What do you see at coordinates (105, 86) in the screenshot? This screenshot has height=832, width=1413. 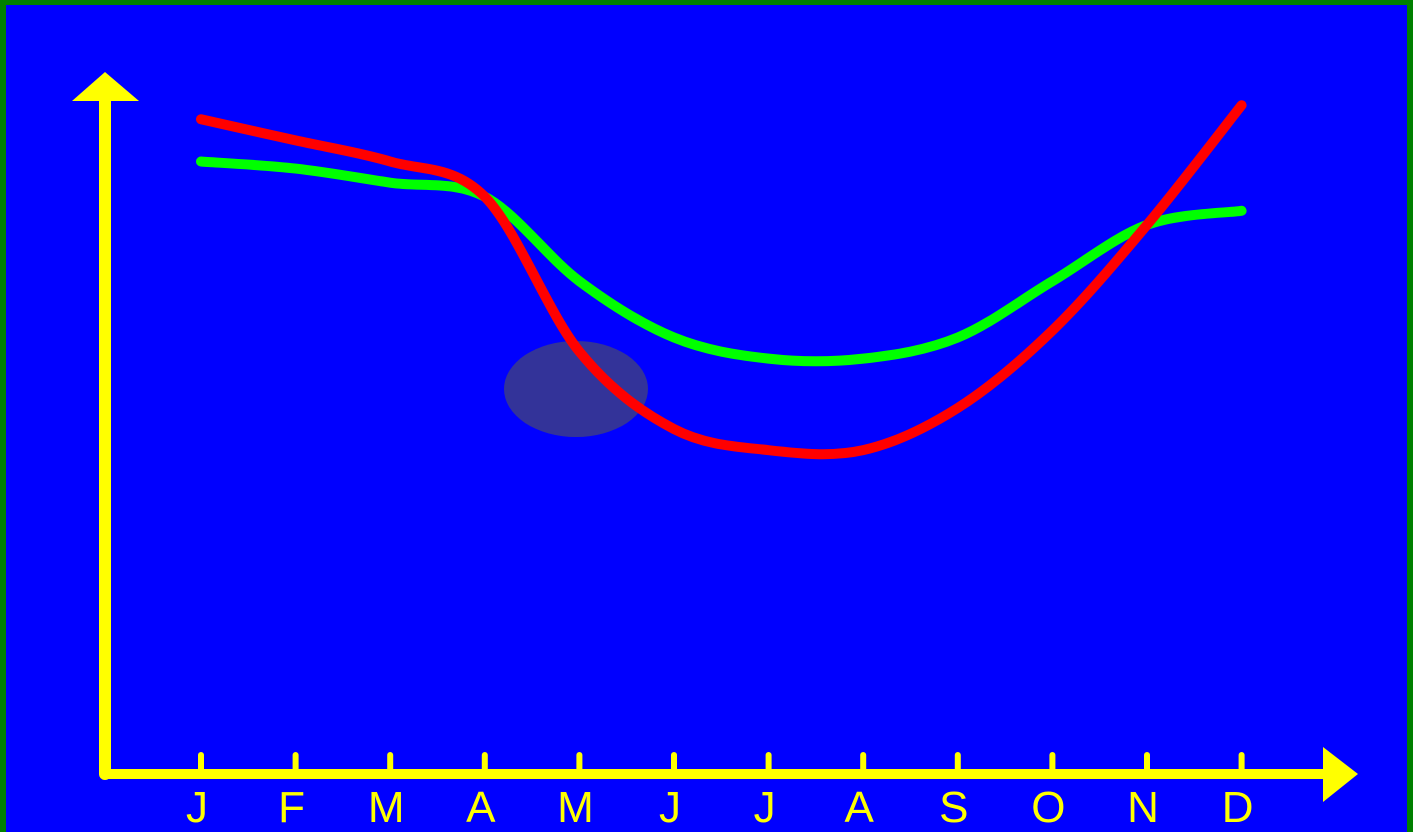 I see `y-axis-arrow-icon` at bounding box center [105, 86].